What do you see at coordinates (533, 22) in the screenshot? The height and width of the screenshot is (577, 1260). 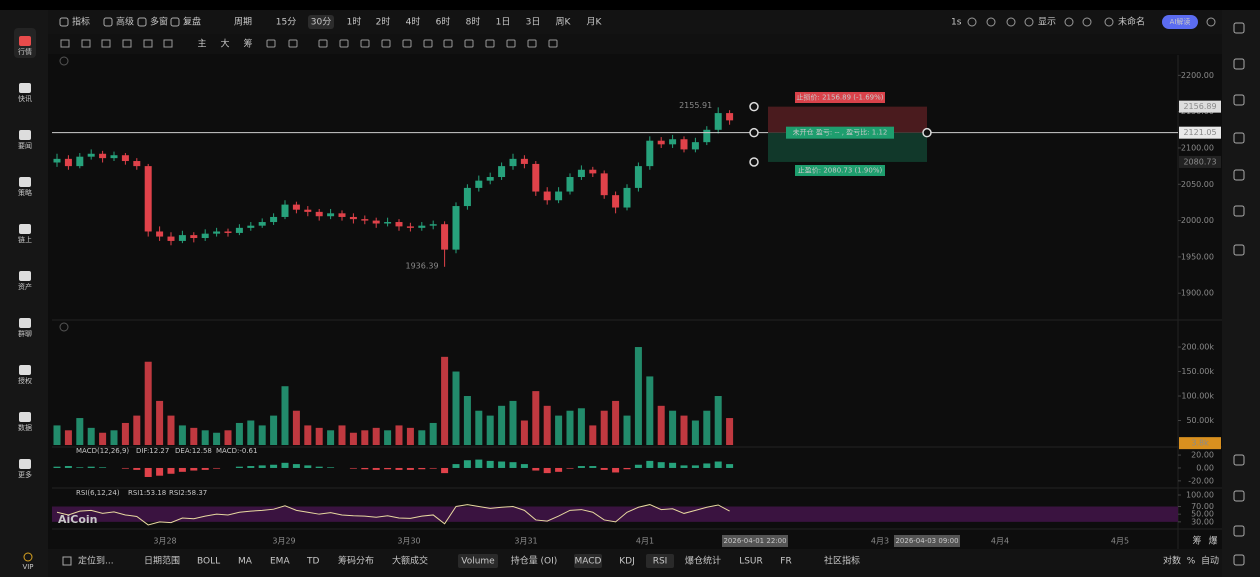 I see `period: 3日` at bounding box center [533, 22].